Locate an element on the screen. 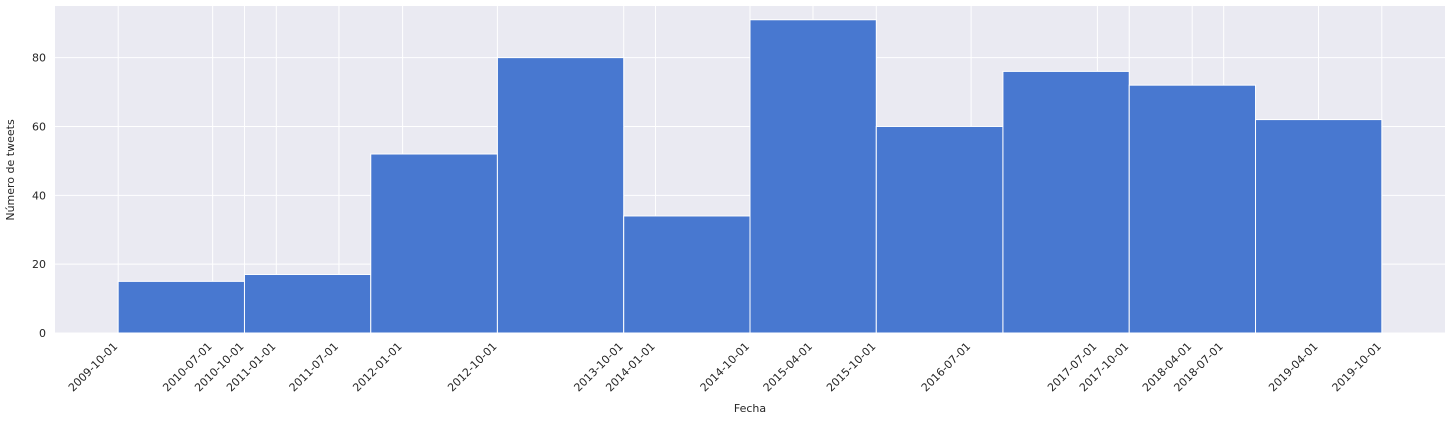 The height and width of the screenshot is (421, 1454). y-tick-label: 0 is located at coordinates (42, 333).